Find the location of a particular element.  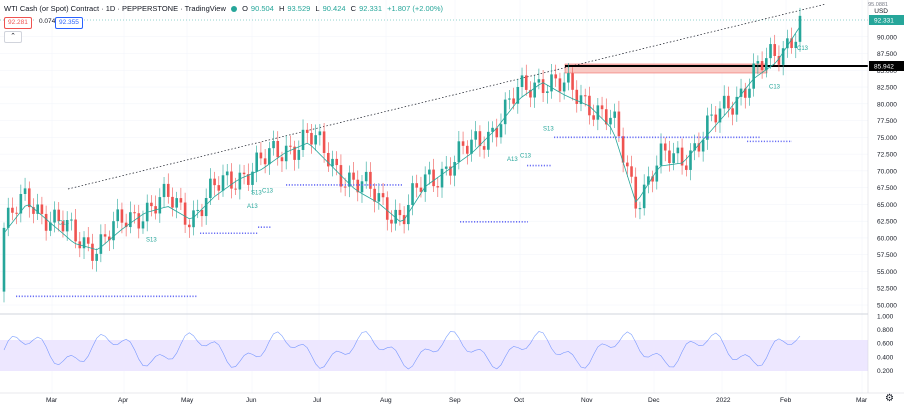

price-tick: 65.000 is located at coordinates (887, 205).